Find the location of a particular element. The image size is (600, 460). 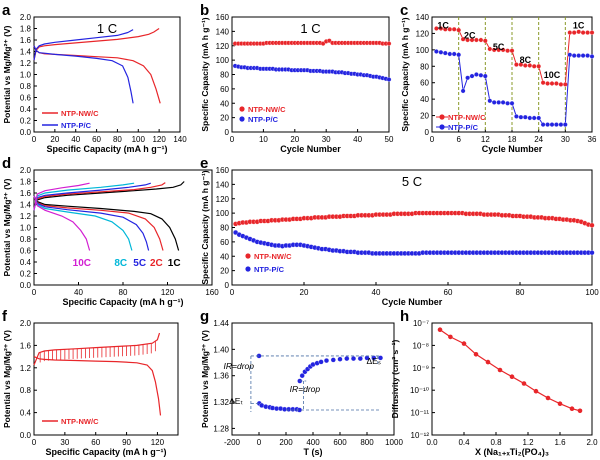

chart-title: 1 C is located at coordinates (107, 28).